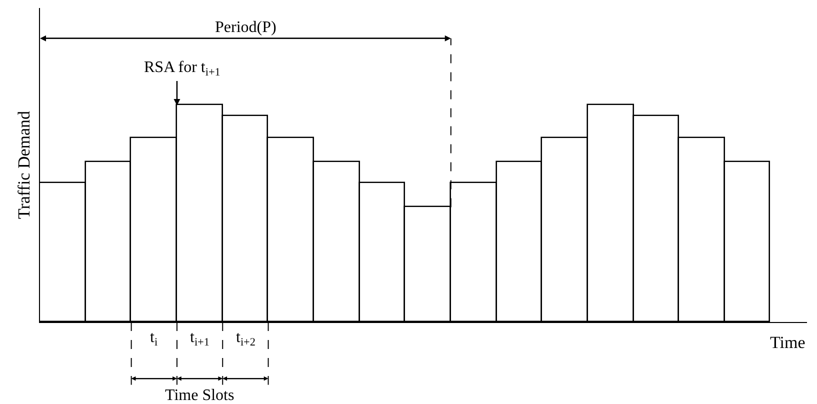  What do you see at coordinates (199, 395) in the screenshot?
I see `text: Time Slots` at bounding box center [199, 395].